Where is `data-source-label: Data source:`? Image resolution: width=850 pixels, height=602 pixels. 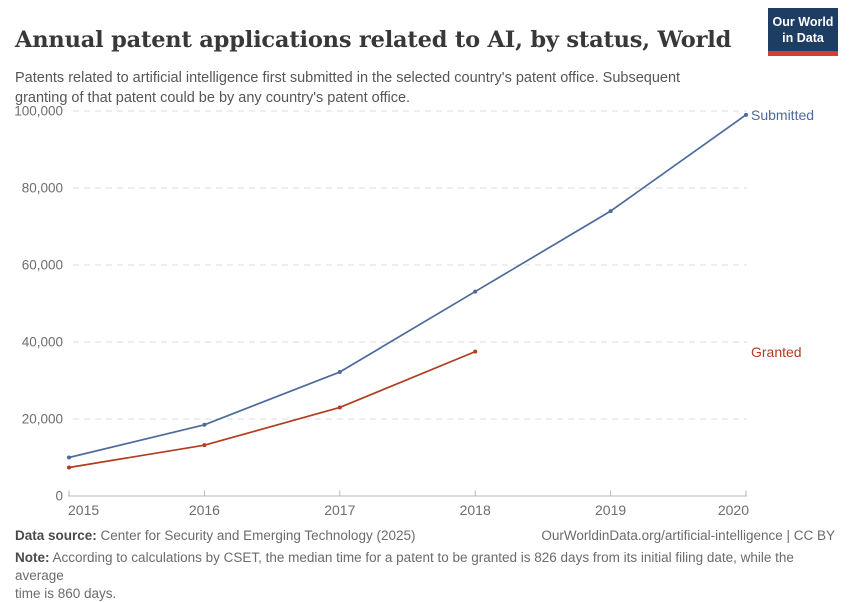
data-source-label: Data source: is located at coordinates (56, 535).